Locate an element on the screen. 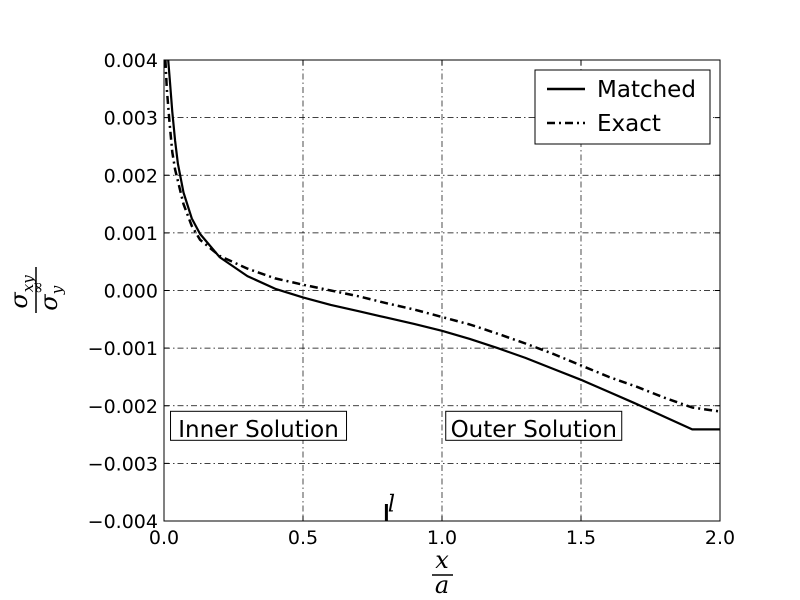  y-tick-label: −0.002 is located at coordinates (123, 407).